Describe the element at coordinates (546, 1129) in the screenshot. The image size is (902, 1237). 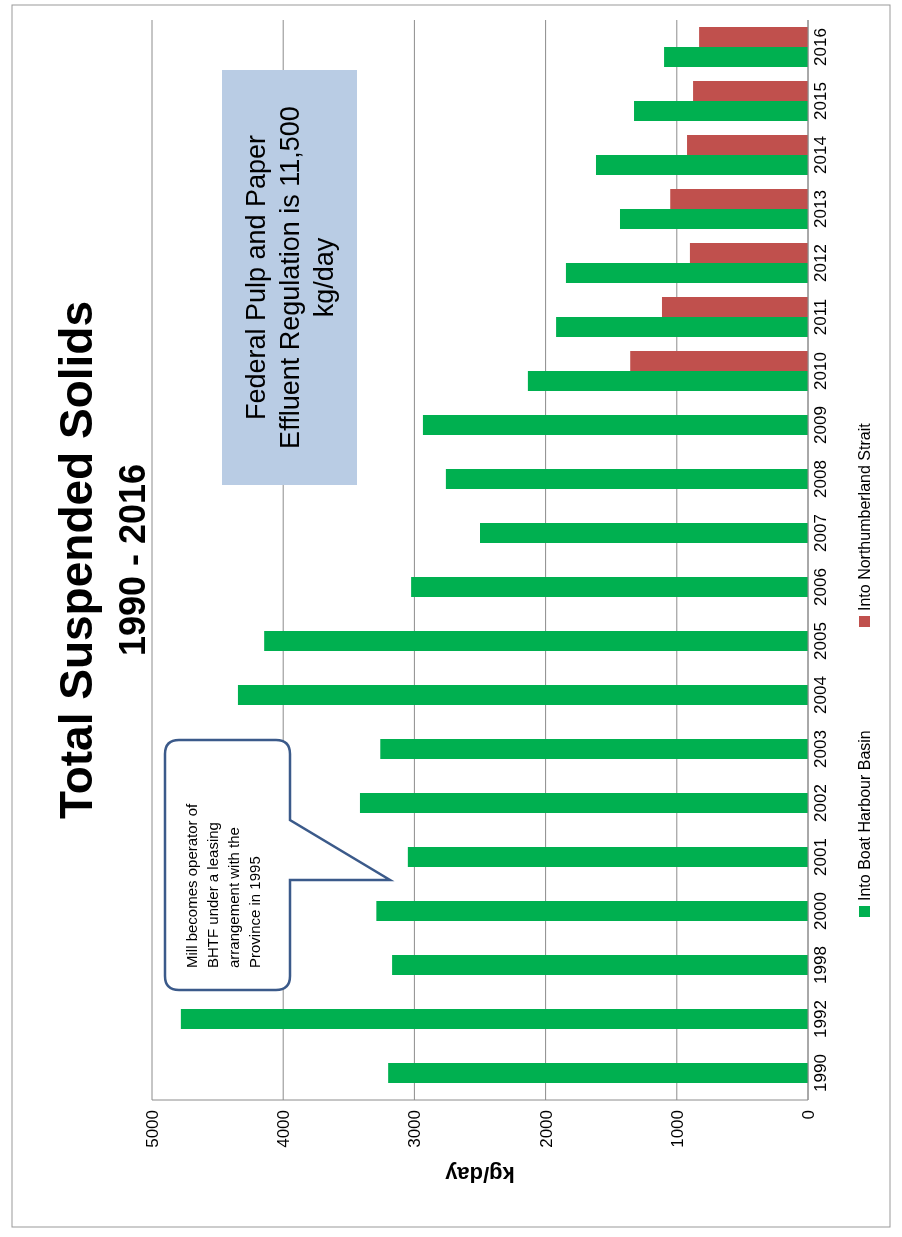
I see `x-tick-label: 2000` at that location.